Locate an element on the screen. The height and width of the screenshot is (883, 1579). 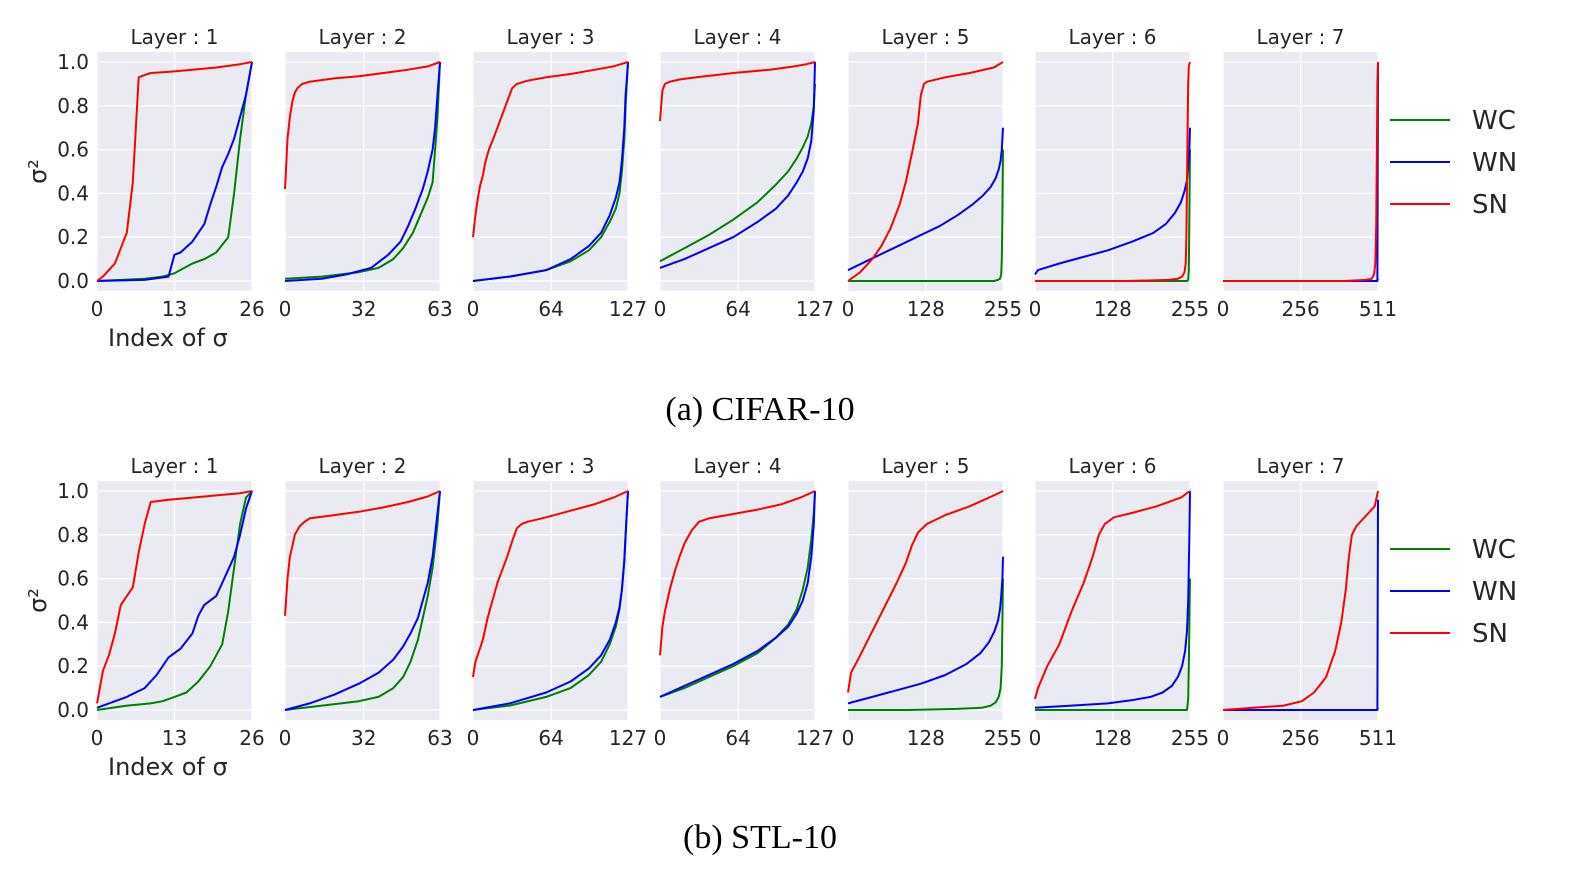
panel-layer-6: Layer : 6 0 128 255 is located at coordinates (1119, 602).